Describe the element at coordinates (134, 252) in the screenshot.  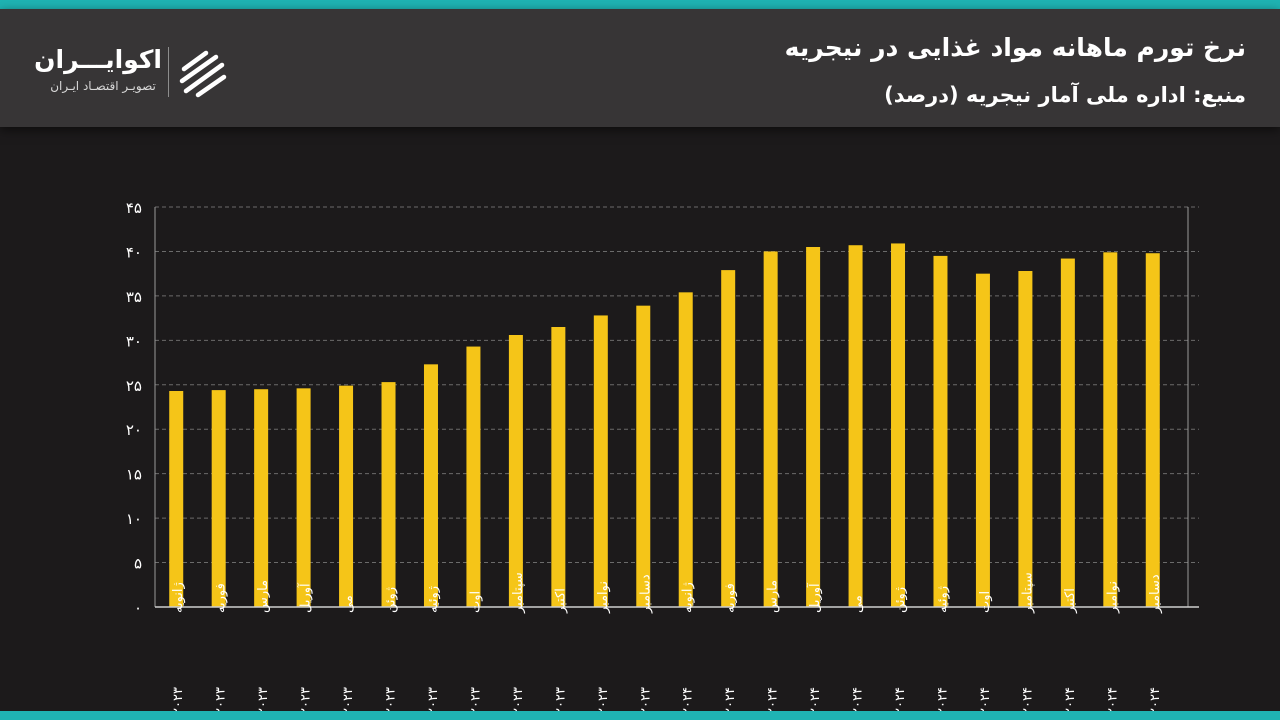
I see `y-tick-label: ۴۰` at that location.